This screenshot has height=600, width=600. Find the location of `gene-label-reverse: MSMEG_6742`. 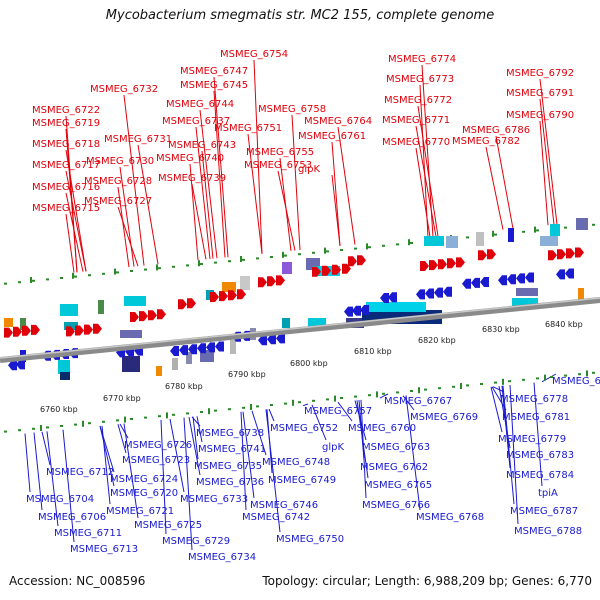

gene-label-reverse: MSMEG_6742 is located at coordinates (276, 517).